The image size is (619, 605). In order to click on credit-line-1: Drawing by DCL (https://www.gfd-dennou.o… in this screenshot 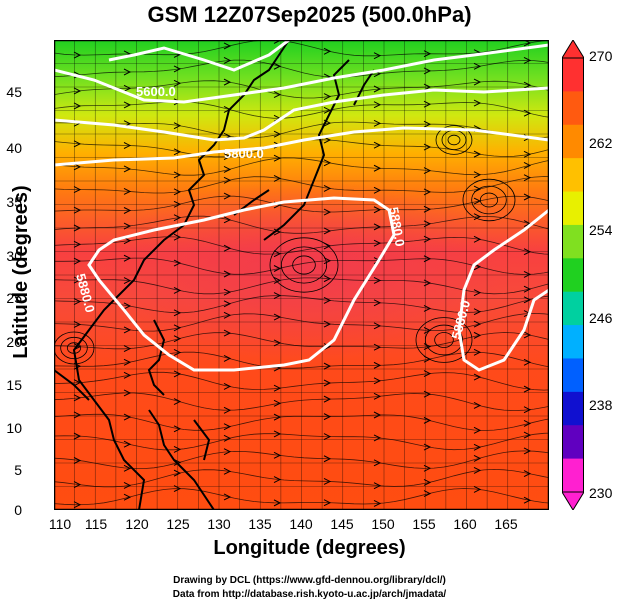, I will do `click(309, 580)`.